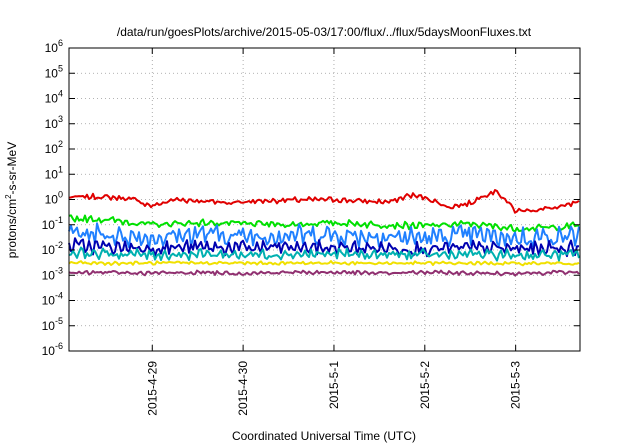  I want to click on x-tick-label: 2015-5-1, so click(334, 385).